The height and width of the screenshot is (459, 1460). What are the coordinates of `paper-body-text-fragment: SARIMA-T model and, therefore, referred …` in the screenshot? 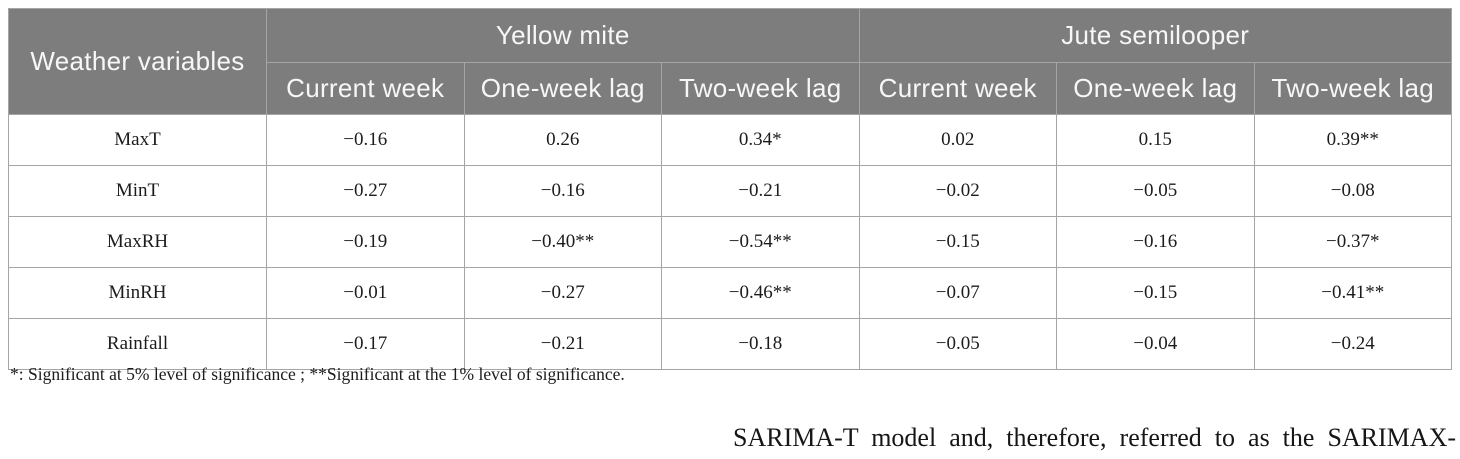 It's located at (1095, 437).